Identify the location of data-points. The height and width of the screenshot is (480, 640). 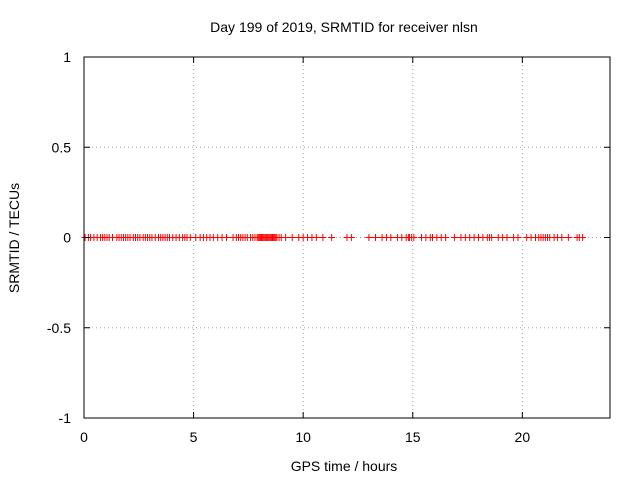
(334, 237).